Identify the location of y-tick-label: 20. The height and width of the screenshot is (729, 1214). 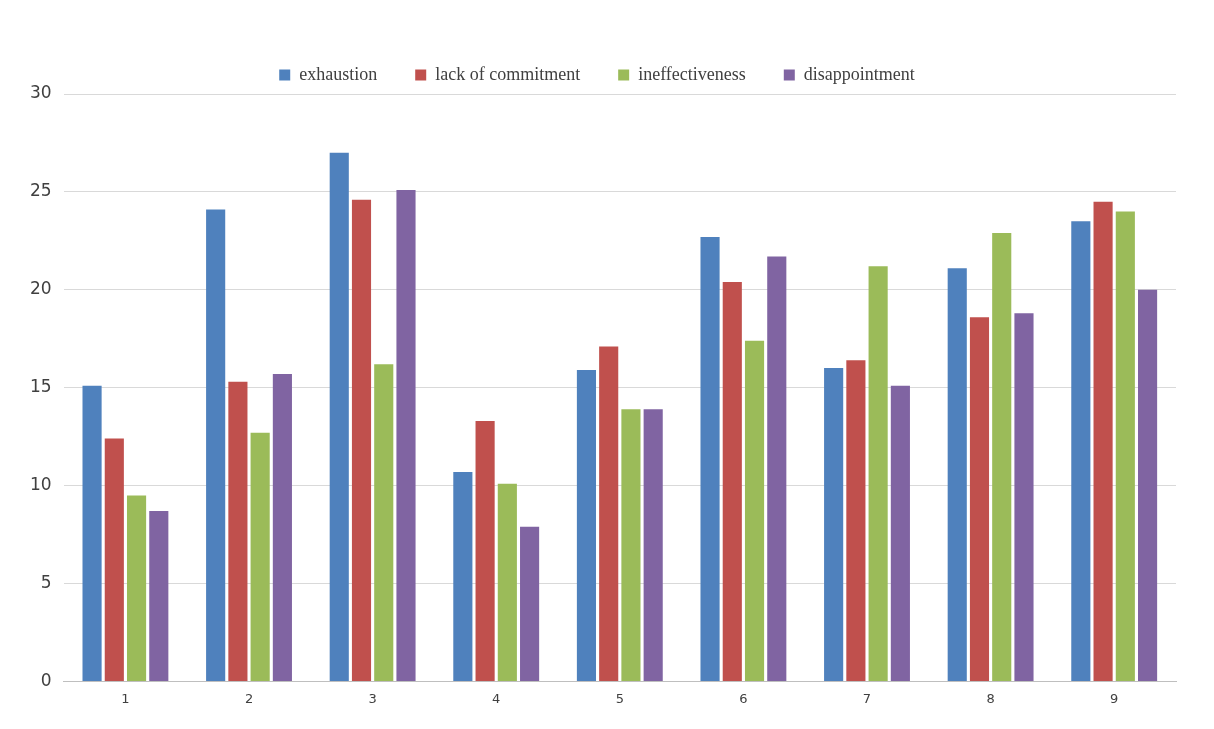
(40, 288).